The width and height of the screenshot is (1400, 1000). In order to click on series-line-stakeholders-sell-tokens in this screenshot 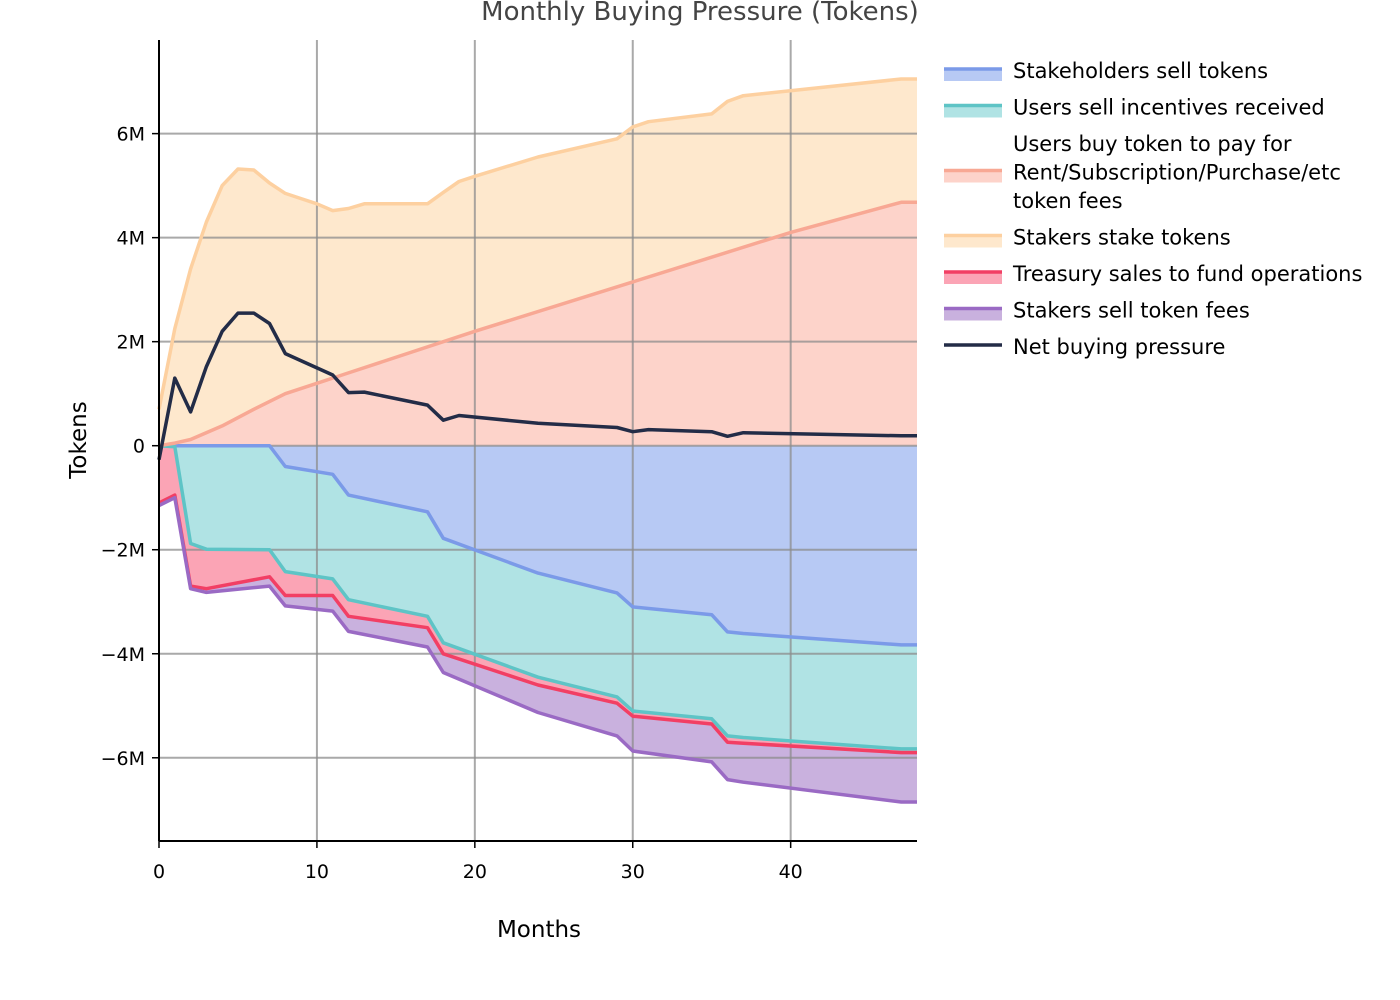, I will do `click(538, 545)`.